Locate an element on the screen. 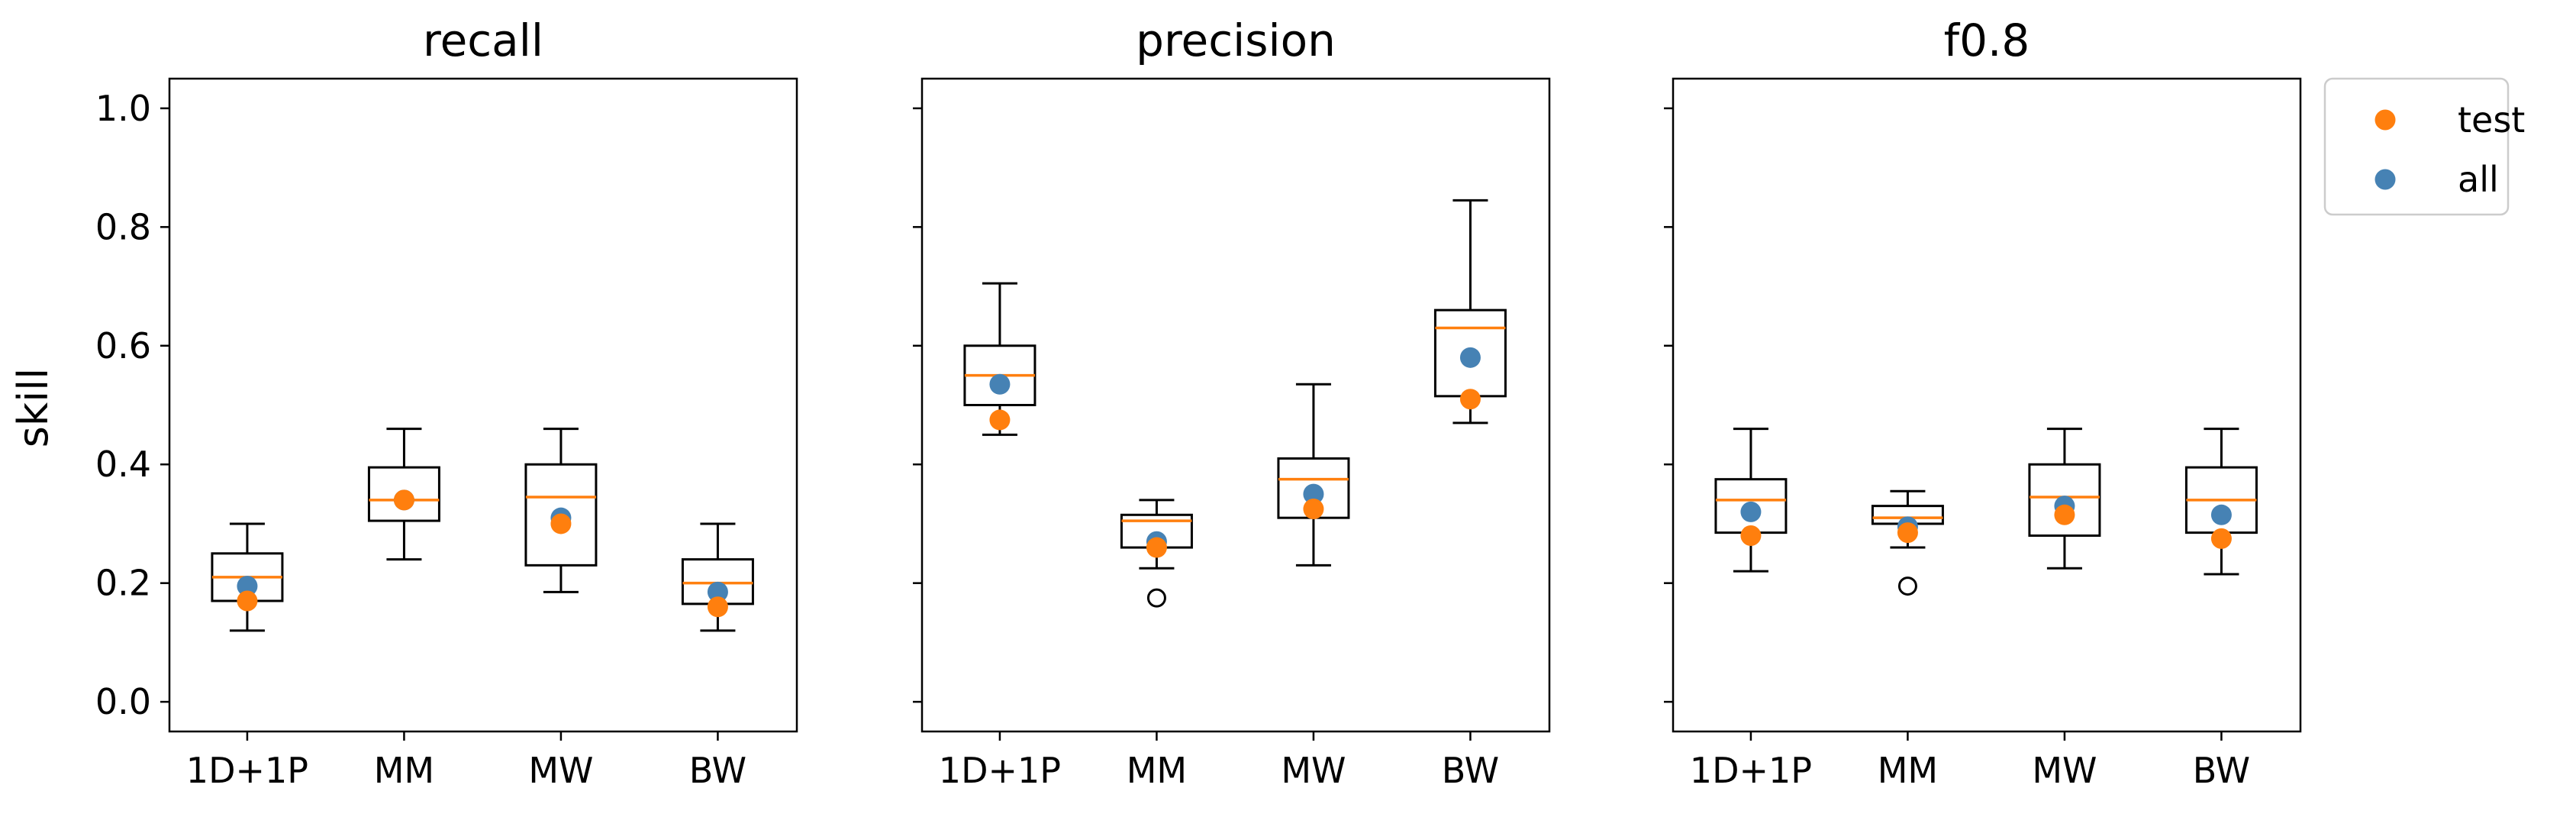  legend: test all is located at coordinates (2424, 147).